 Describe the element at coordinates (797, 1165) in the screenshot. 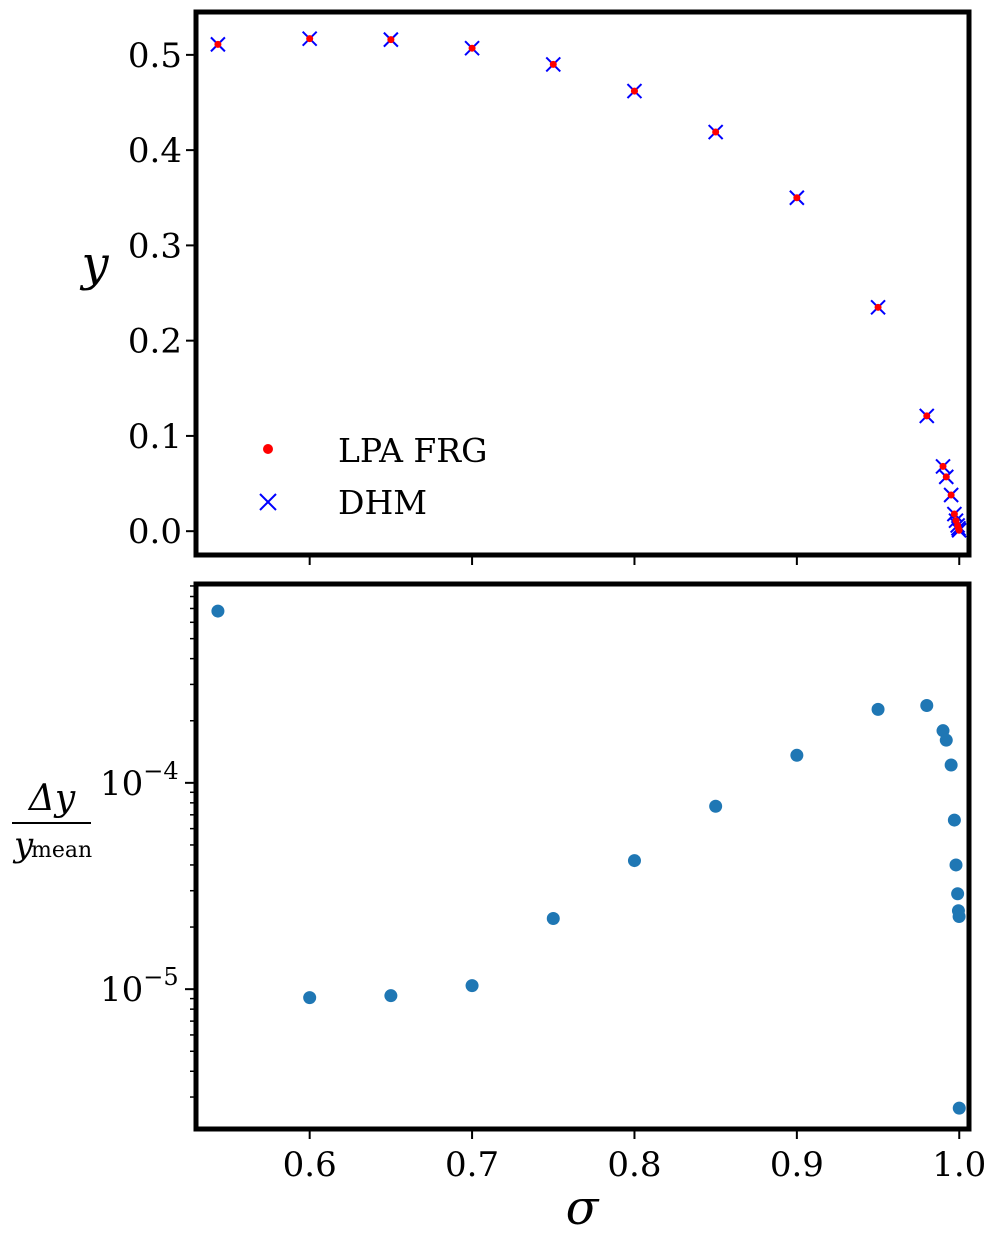

I see `x-tick-label: 0.9` at that location.